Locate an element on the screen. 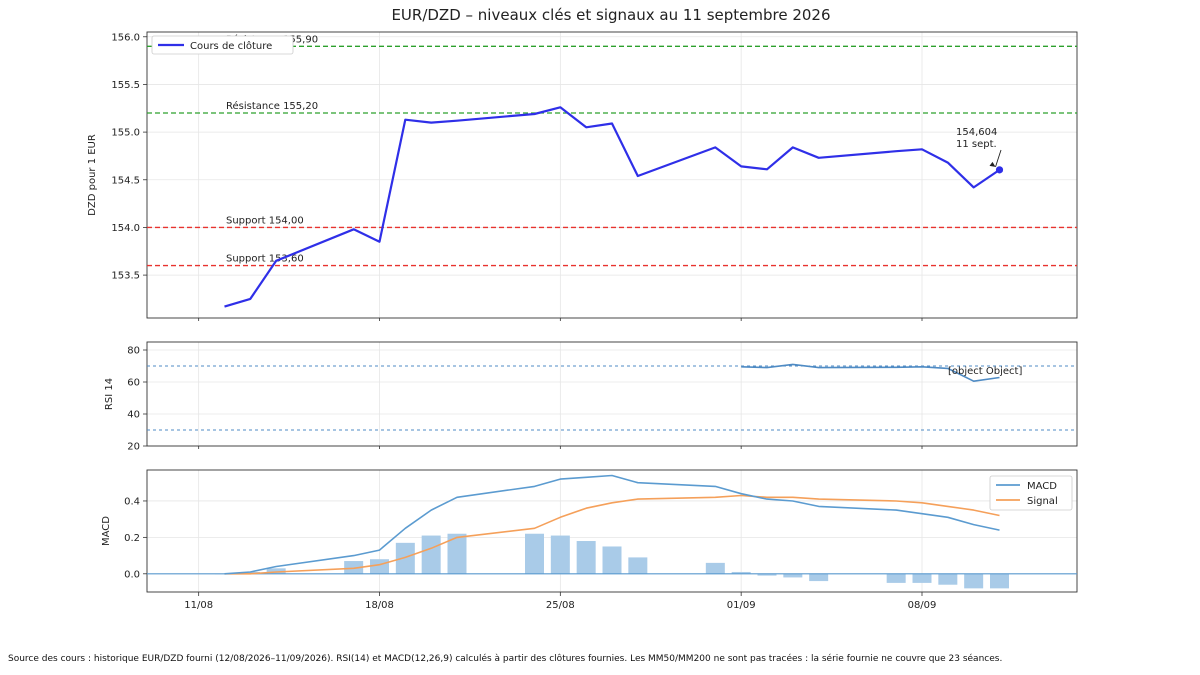  y-axis-title: DZD pour 1 EUR is located at coordinates (92, 175).